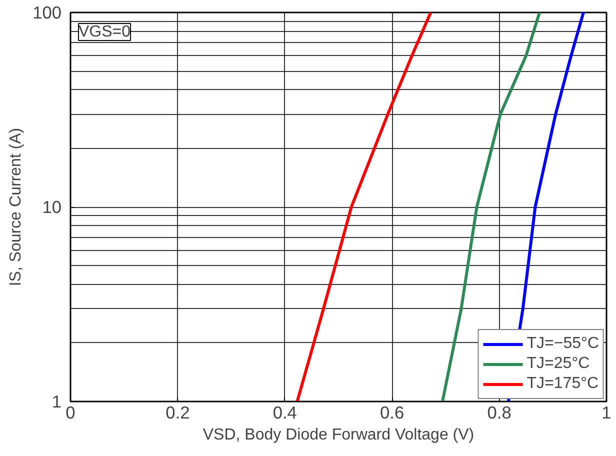 The width and height of the screenshot is (616, 456). I want to click on legend-label: TJ=25°C, so click(558, 364).